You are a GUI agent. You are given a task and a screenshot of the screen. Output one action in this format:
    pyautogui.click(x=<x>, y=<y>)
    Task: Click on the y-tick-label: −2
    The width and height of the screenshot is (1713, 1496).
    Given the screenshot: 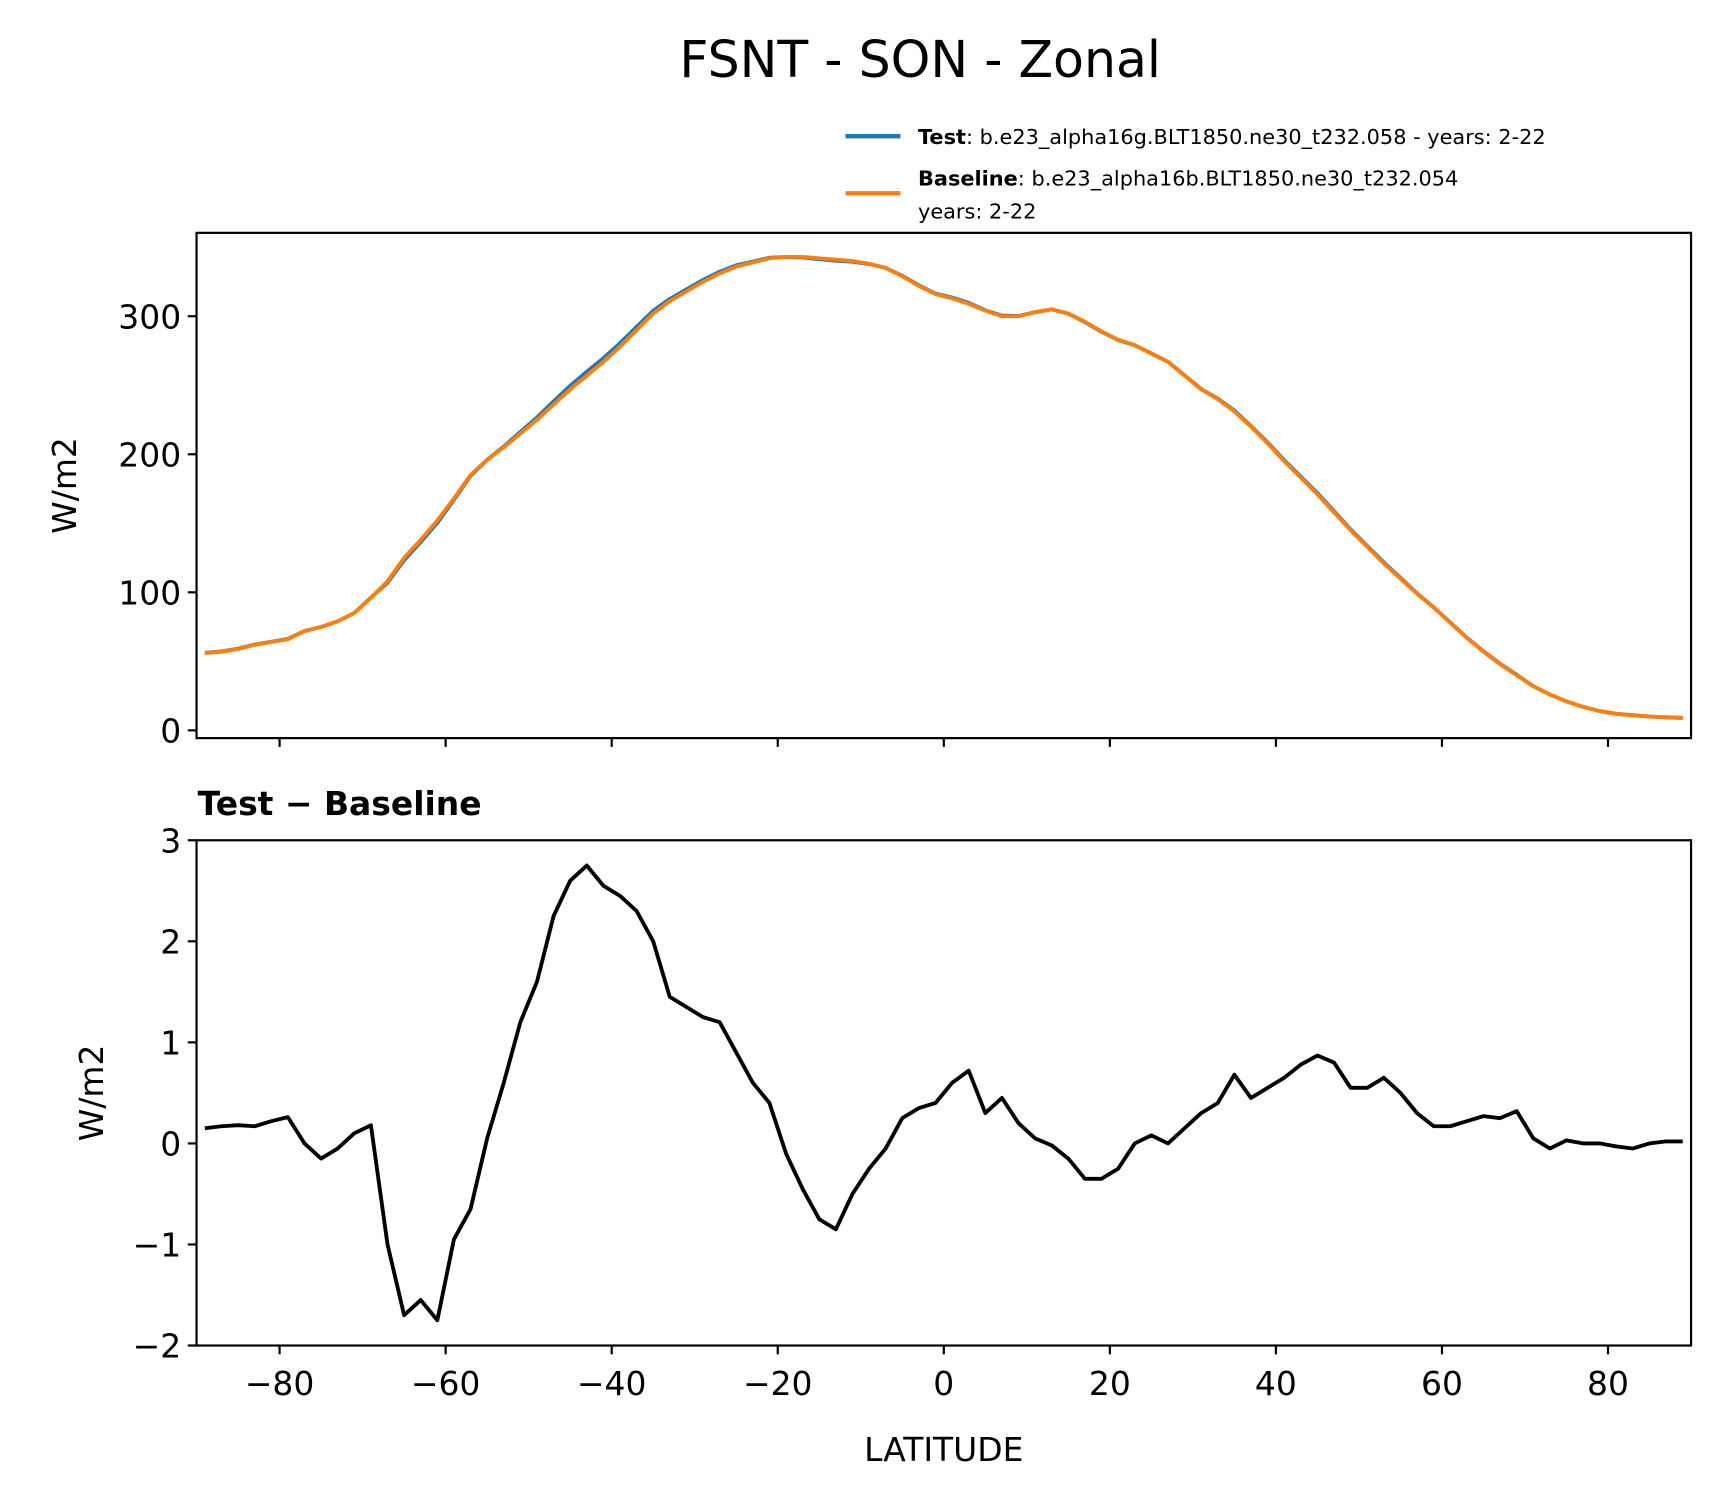 What is the action you would take?
    pyautogui.click(x=157, y=1346)
    